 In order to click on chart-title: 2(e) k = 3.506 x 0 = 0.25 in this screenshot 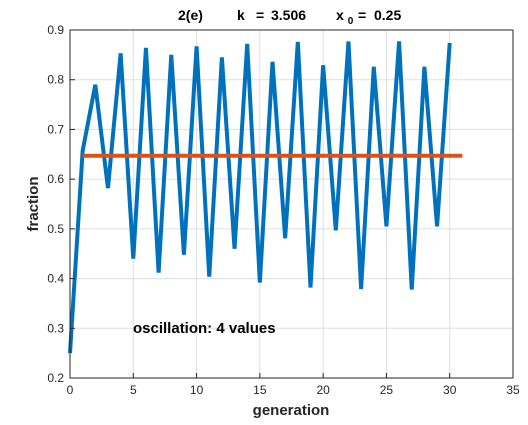, I will do `click(289, 17)`.